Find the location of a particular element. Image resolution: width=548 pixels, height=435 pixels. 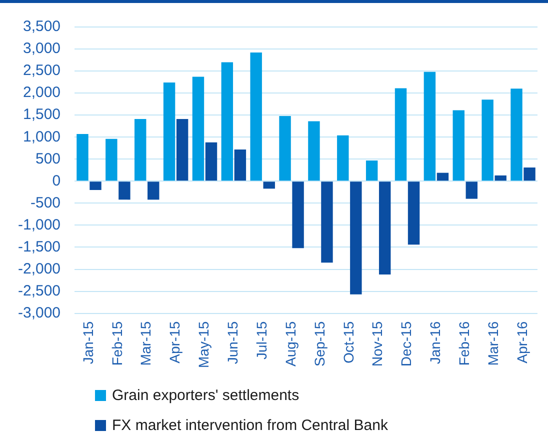

y-tick-label: -3,000 is located at coordinates (39, 313).